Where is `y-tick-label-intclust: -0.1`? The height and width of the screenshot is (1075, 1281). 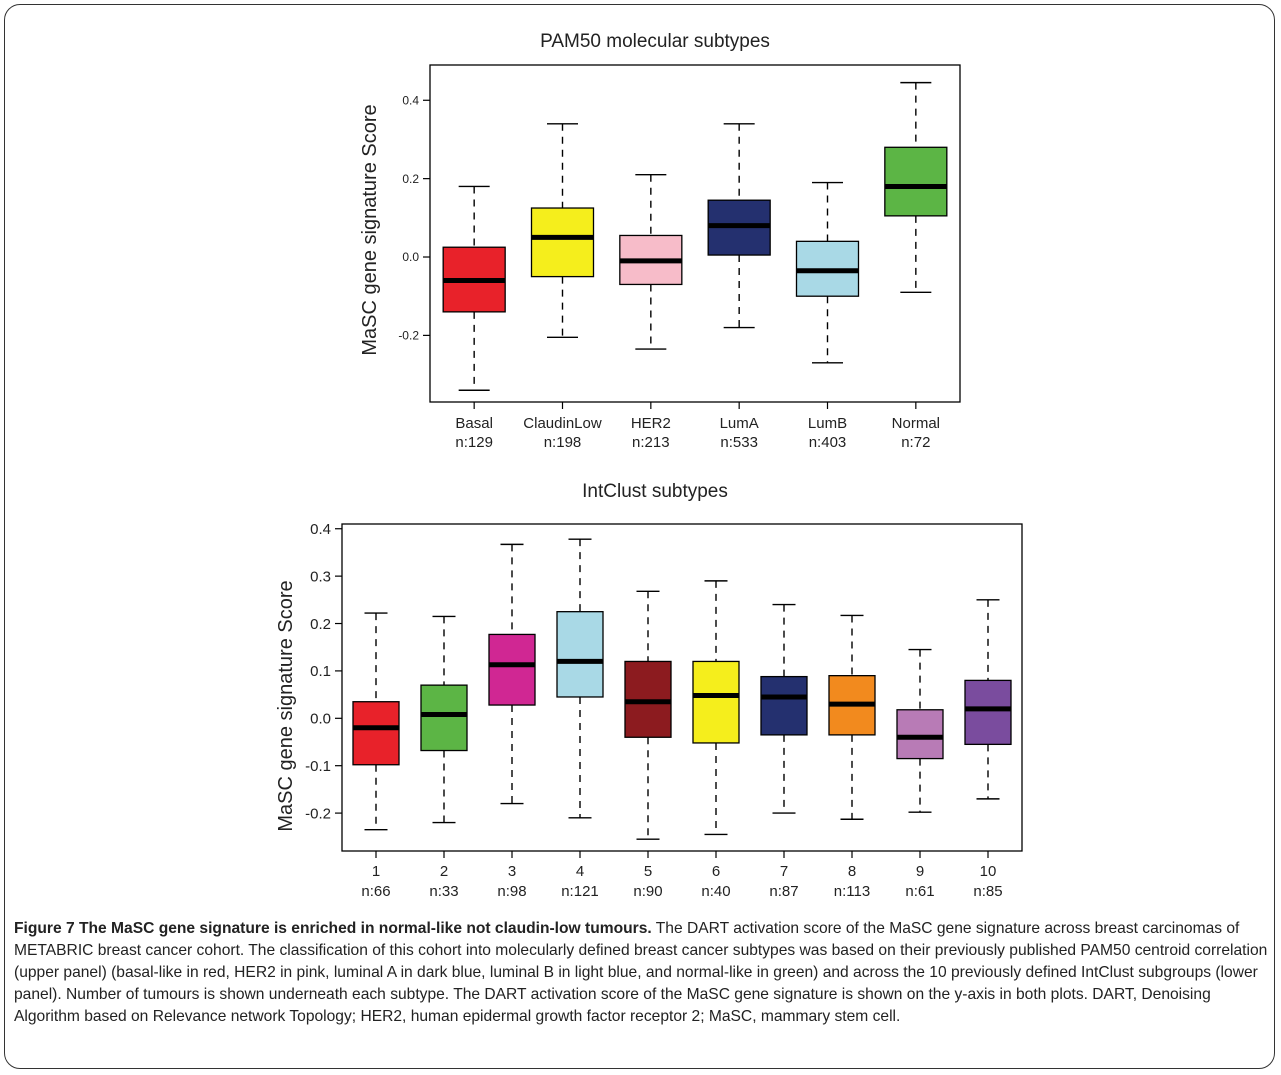 y-tick-label-intclust: -0.1 is located at coordinates (318, 766).